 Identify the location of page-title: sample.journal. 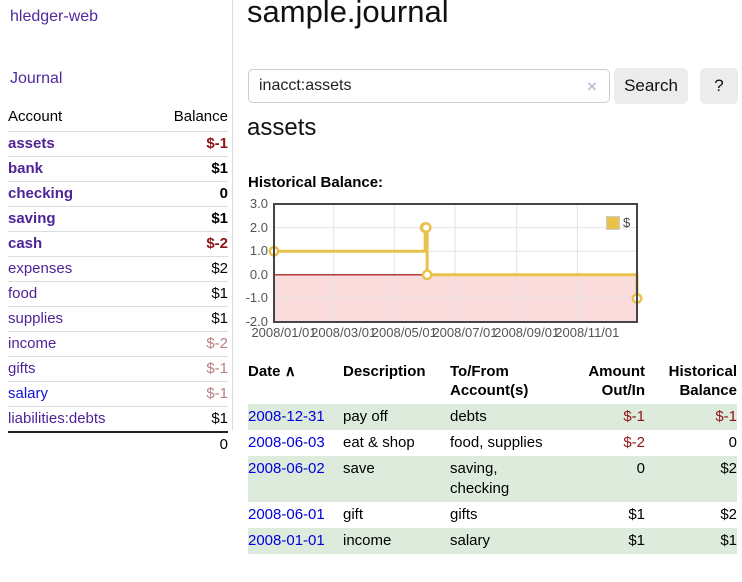
(348, 14).